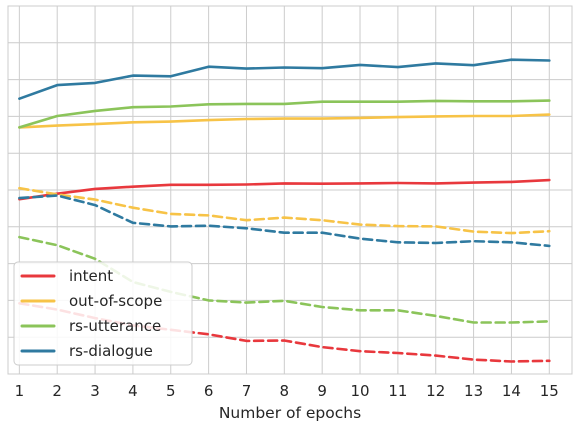 The width and height of the screenshot is (578, 427). I want to click on series-line-rs-dialogue-dashed, so click(284, 221).